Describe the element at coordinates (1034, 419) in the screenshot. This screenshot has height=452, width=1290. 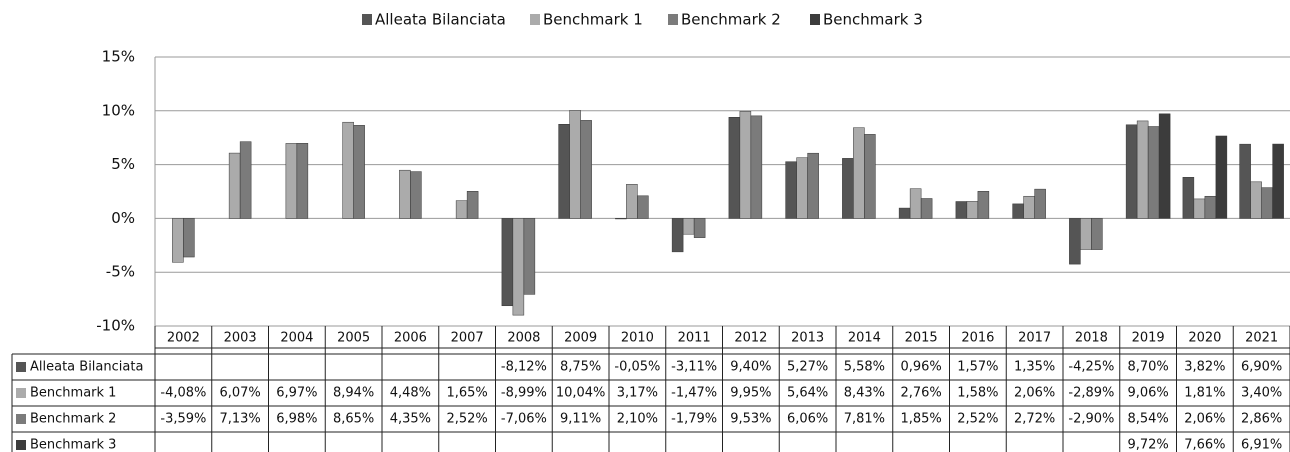
I see `table-cell: 2,72%` at that location.